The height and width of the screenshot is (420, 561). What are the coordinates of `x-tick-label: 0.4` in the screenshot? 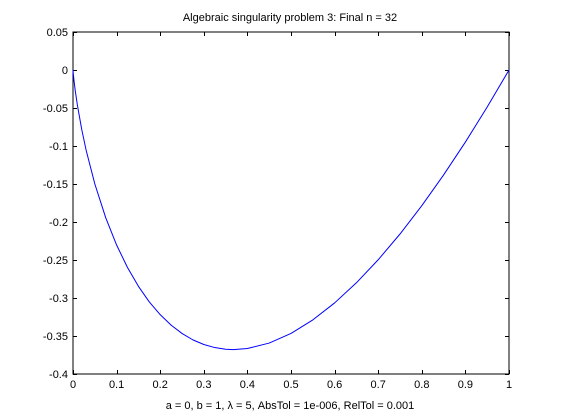 It's located at (247, 385).